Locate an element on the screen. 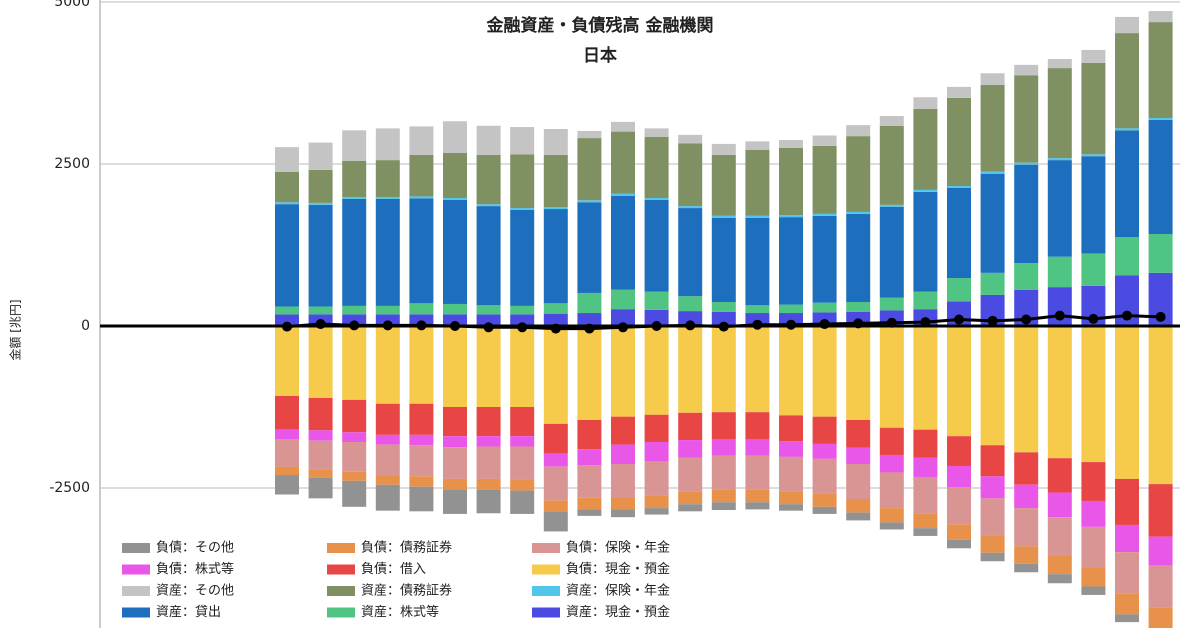 This screenshot has width=1200, height=628. y-tick-label: 0 is located at coordinates (85, 326).